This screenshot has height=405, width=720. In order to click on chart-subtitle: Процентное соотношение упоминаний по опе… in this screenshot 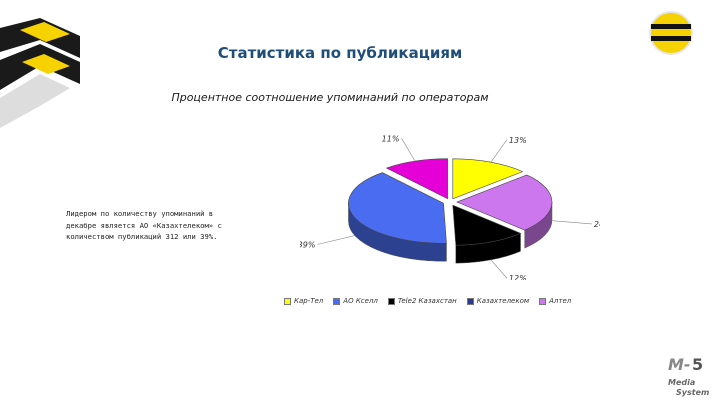, I will do `click(330, 97)`.